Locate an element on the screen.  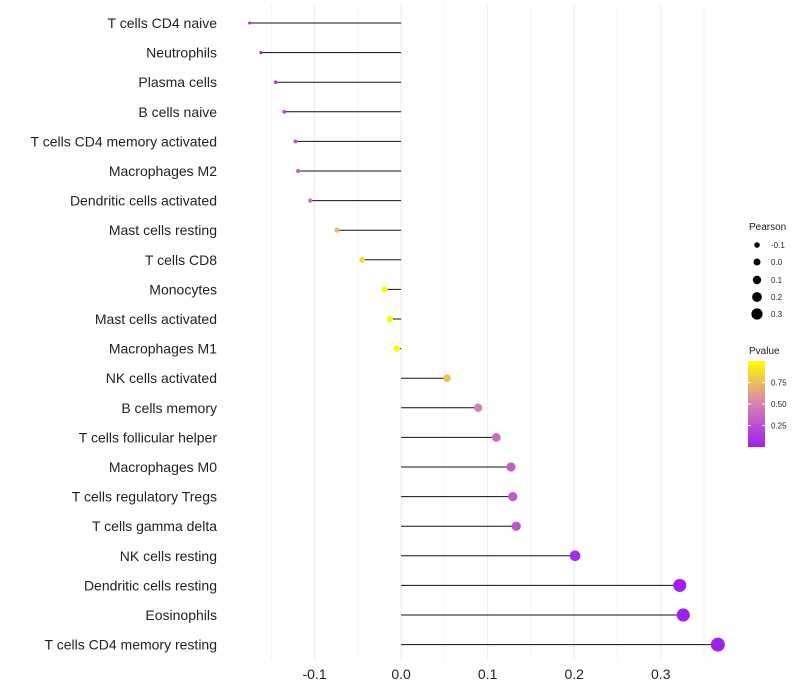
legend-size-label: -0.1 is located at coordinates (778, 245).